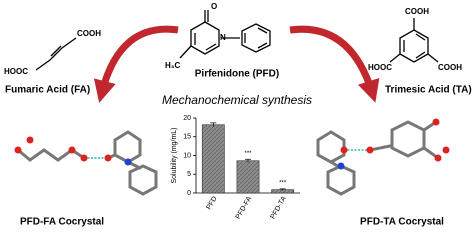 This screenshot has width=474, height=240. Describe the element at coordinates (237, 74) in the screenshot. I see `pfd-name: Pirfenidone (PFD)` at that location.